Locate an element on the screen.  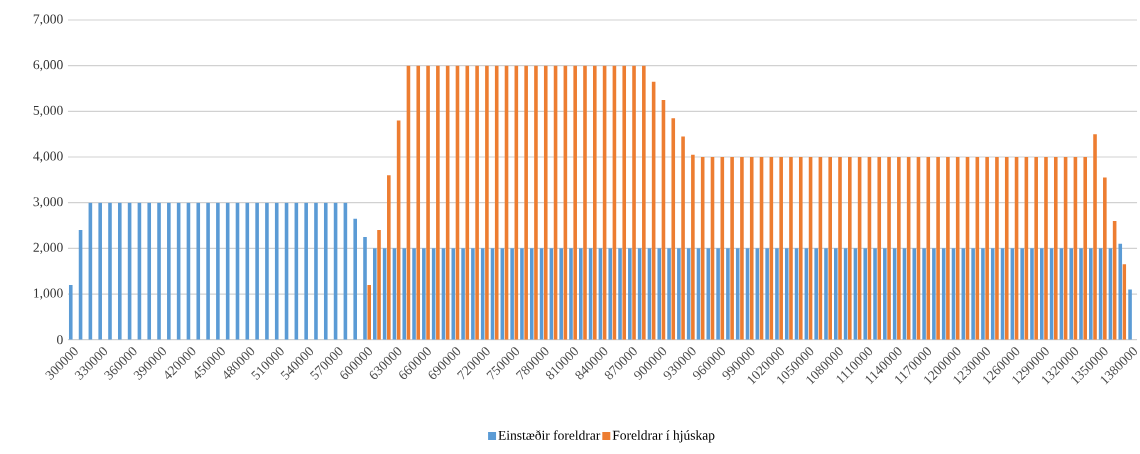
legend-label: Foreldrar í hjúskap is located at coordinates (663, 436).